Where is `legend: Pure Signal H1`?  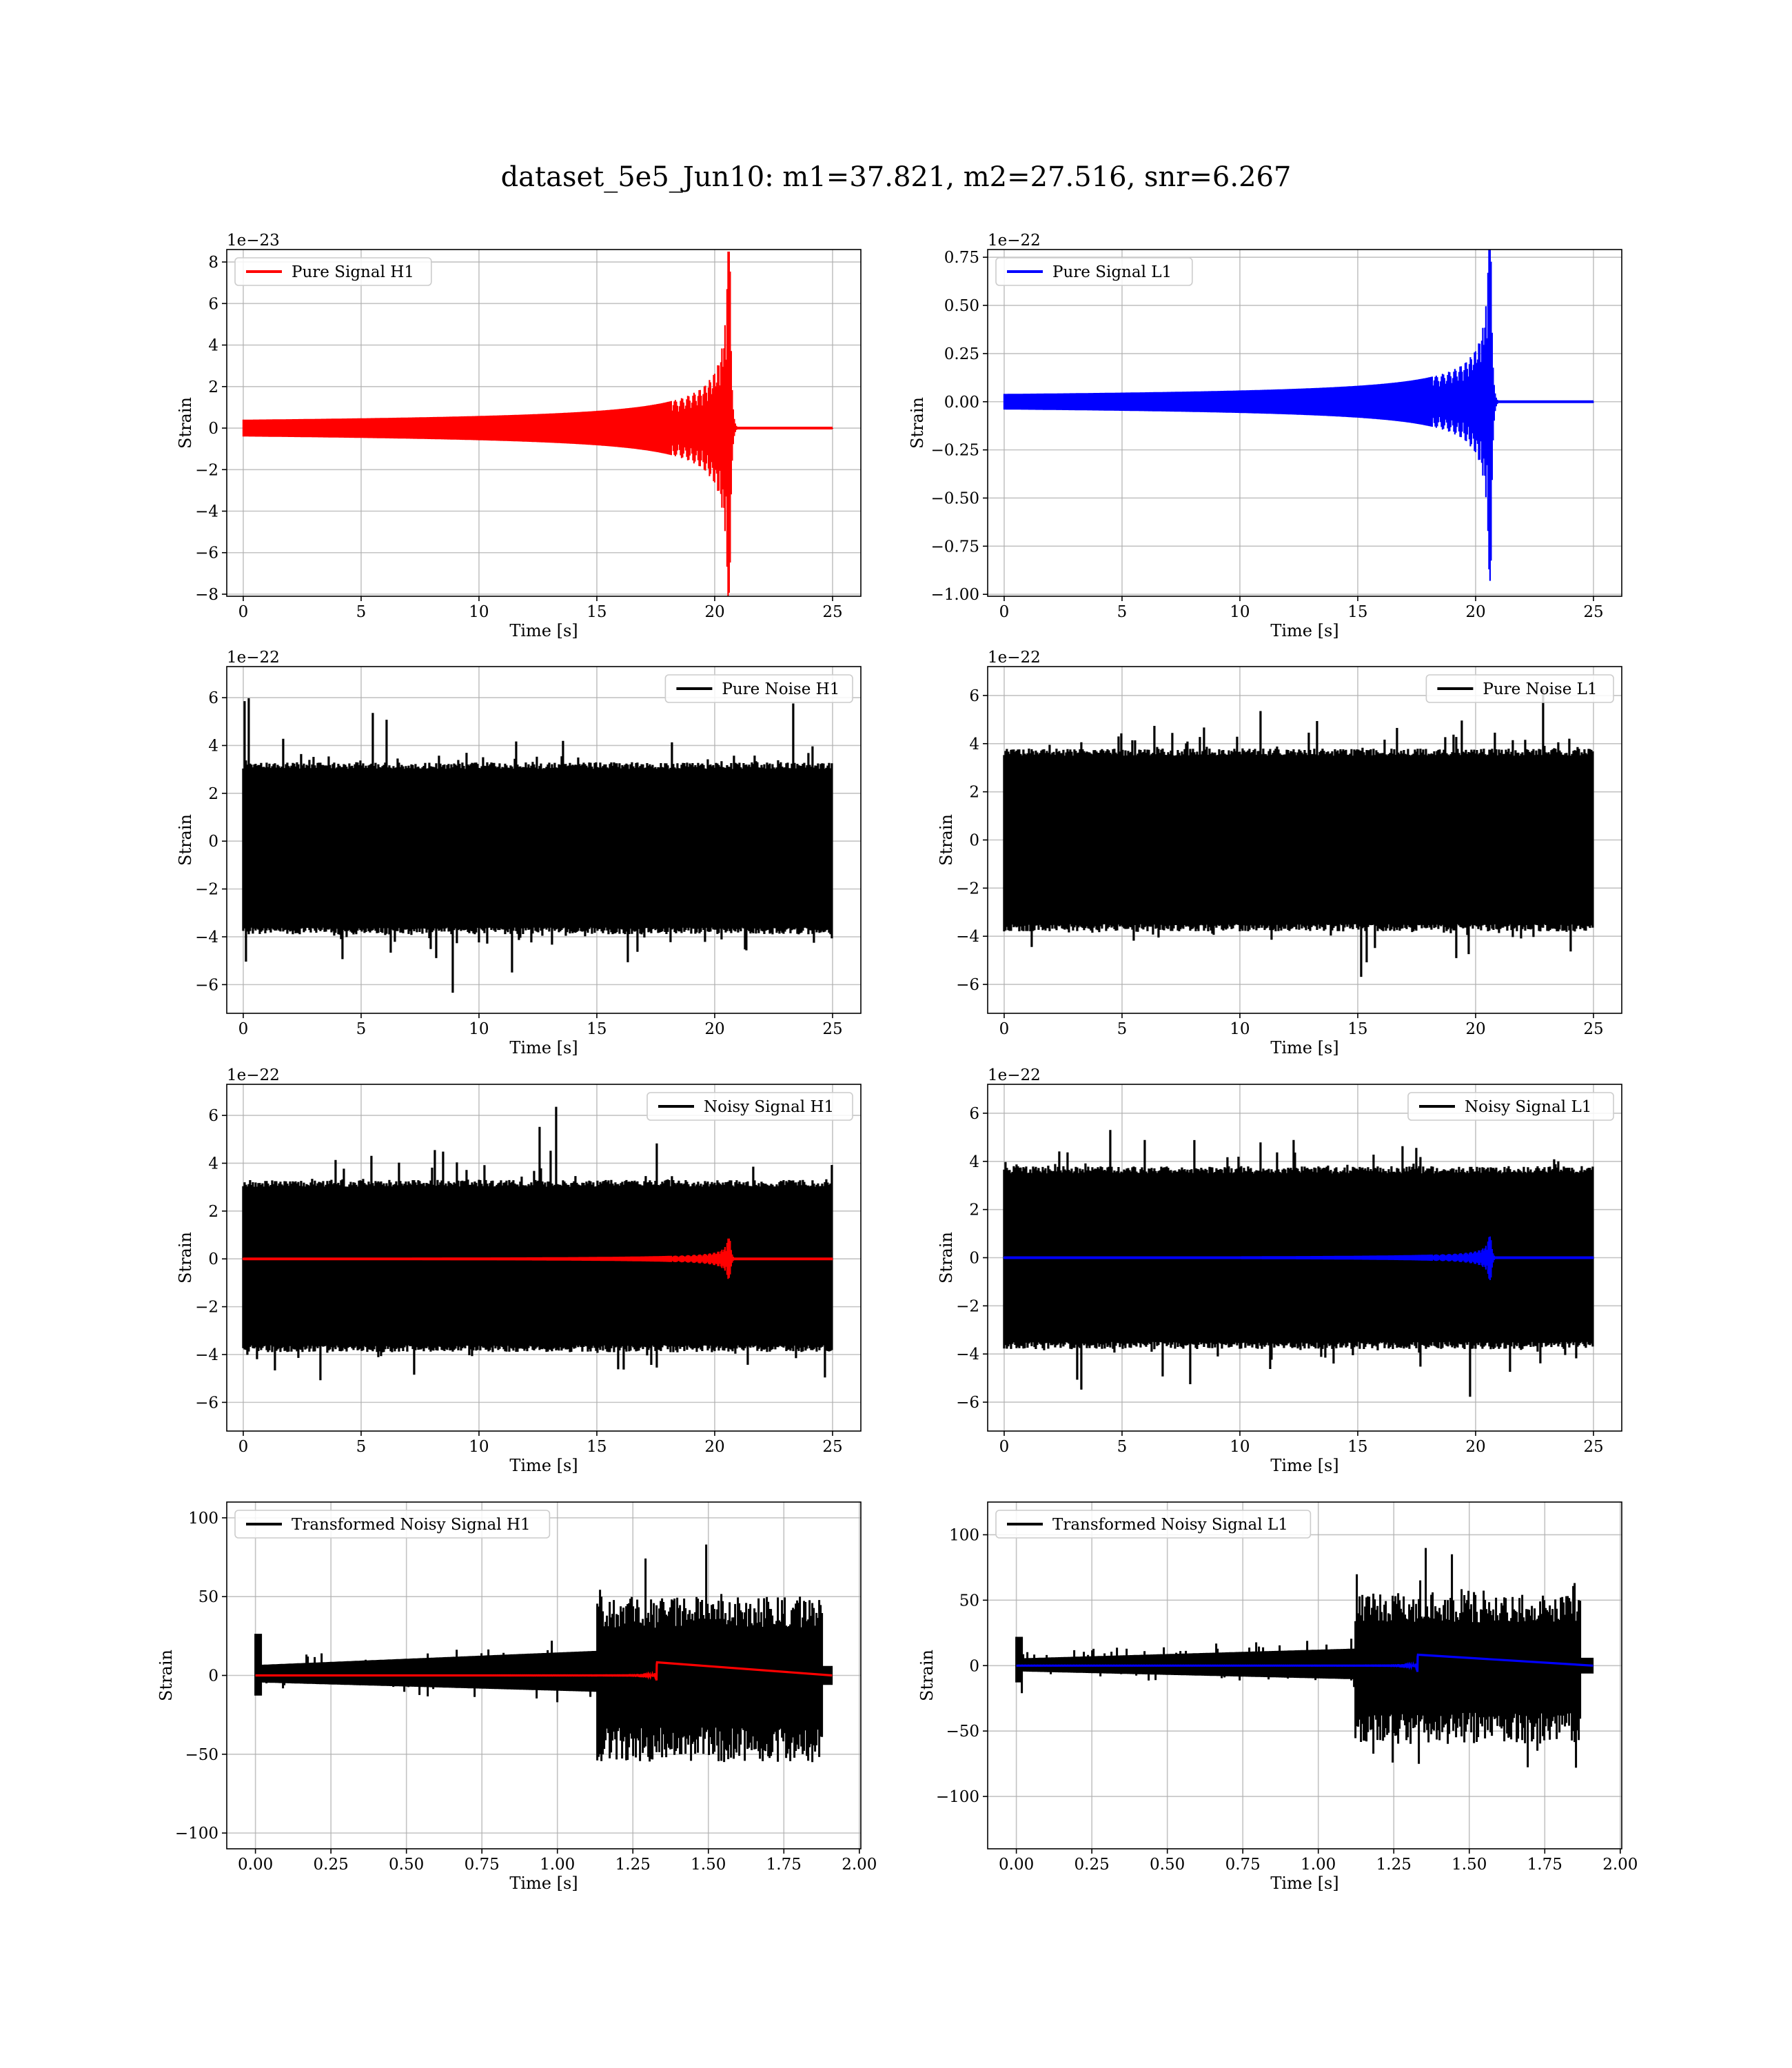
legend: Pure Signal H1 is located at coordinates (333, 271).